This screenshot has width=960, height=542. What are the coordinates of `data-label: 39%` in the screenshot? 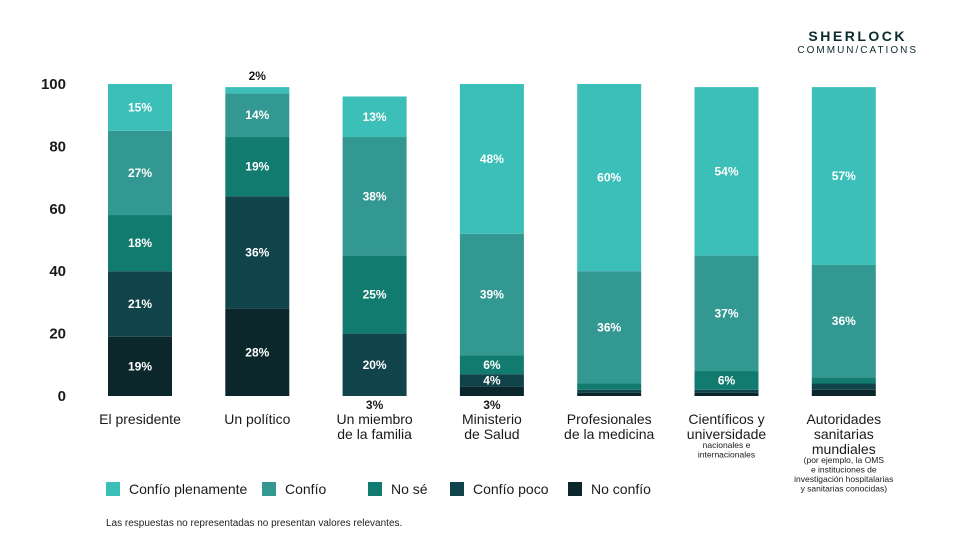 It's located at (492, 295).